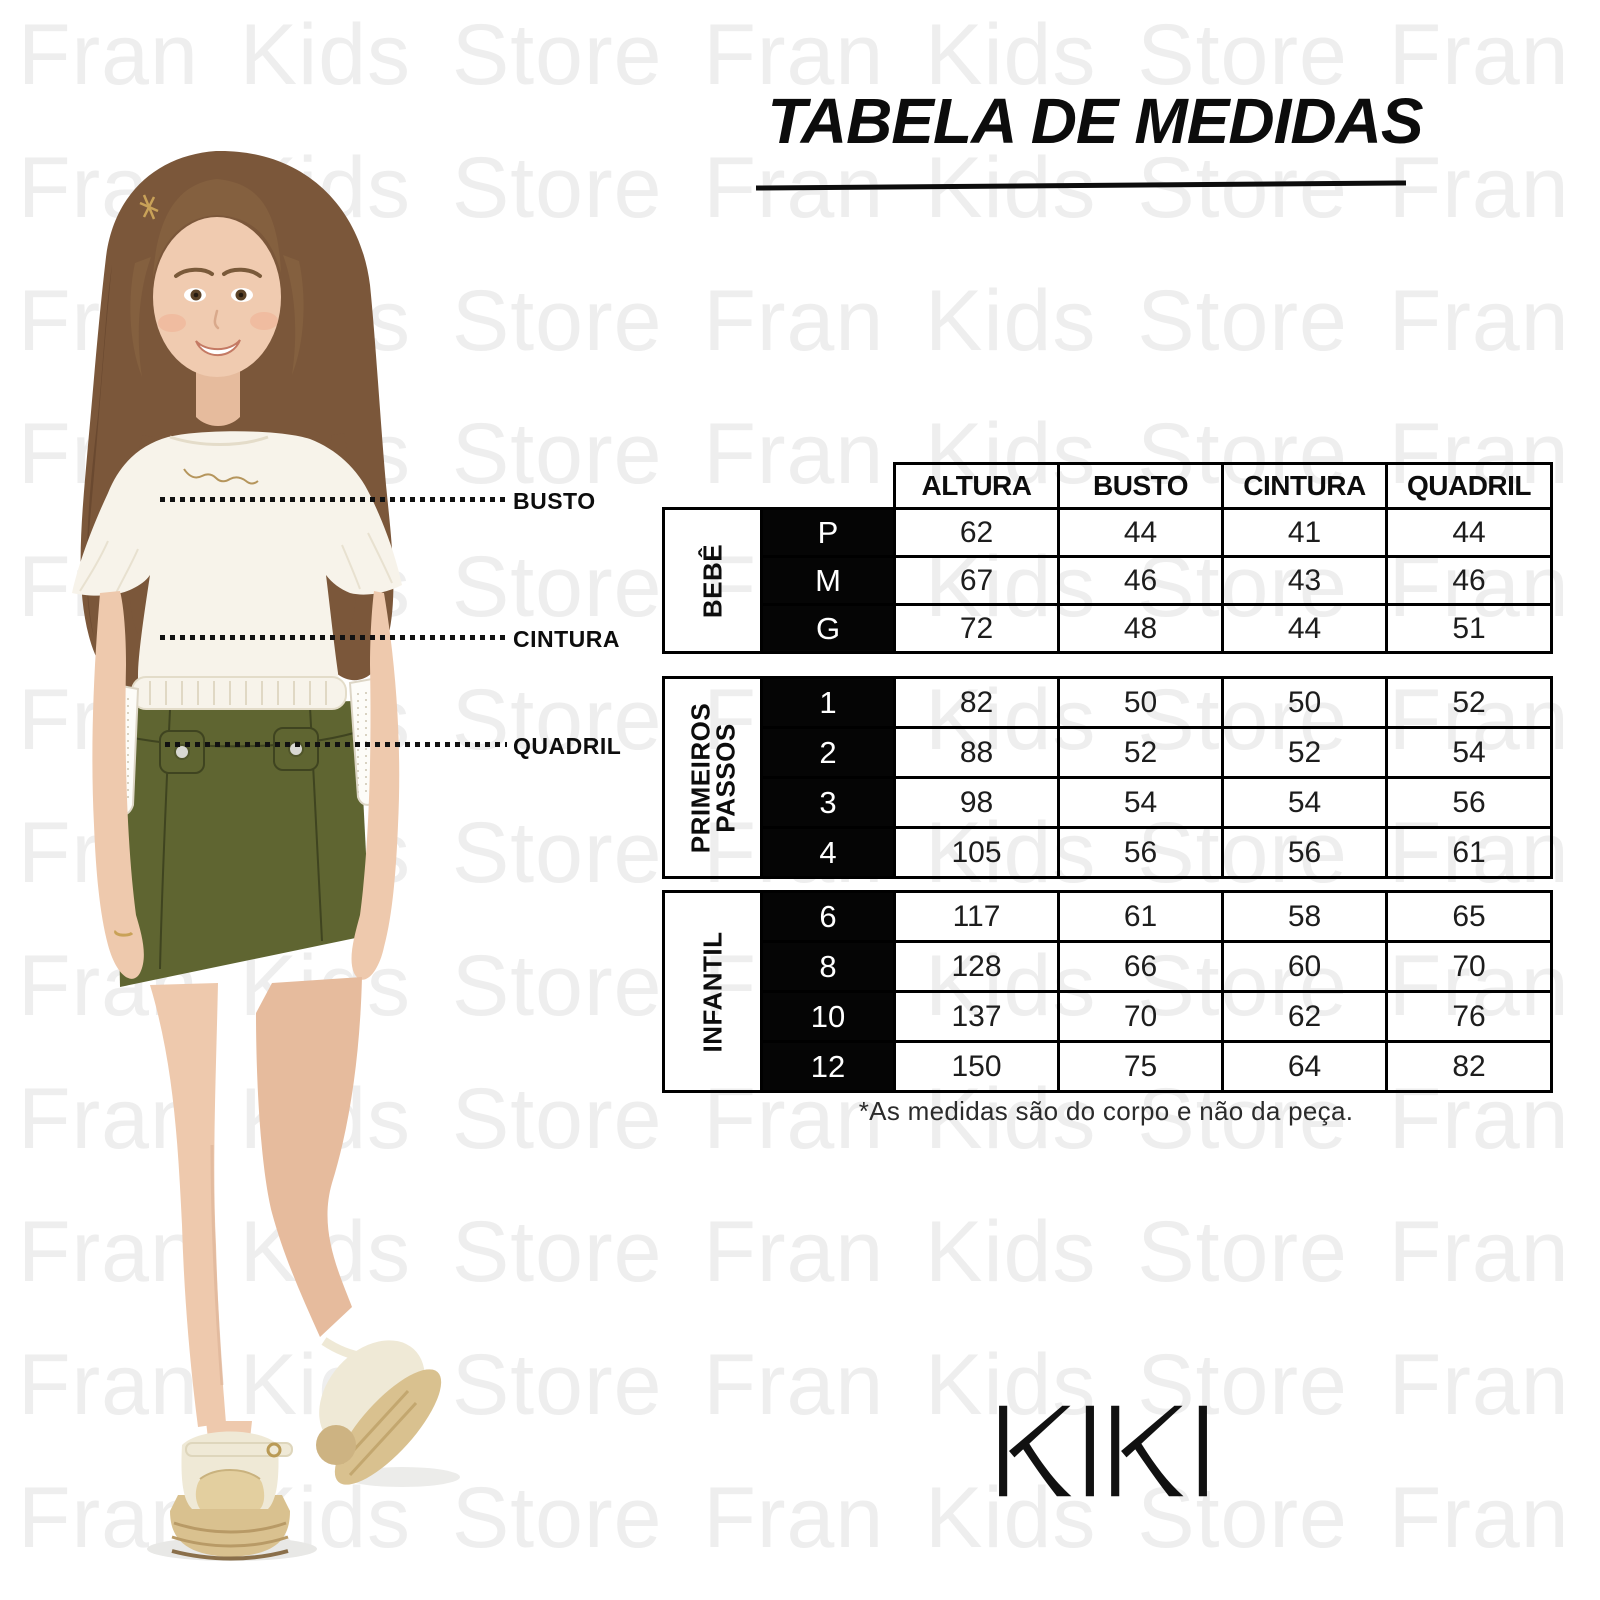 The height and width of the screenshot is (1600, 1600). What do you see at coordinates (976, 486) in the screenshot?
I see `column-header-altura: ALTURA` at bounding box center [976, 486].